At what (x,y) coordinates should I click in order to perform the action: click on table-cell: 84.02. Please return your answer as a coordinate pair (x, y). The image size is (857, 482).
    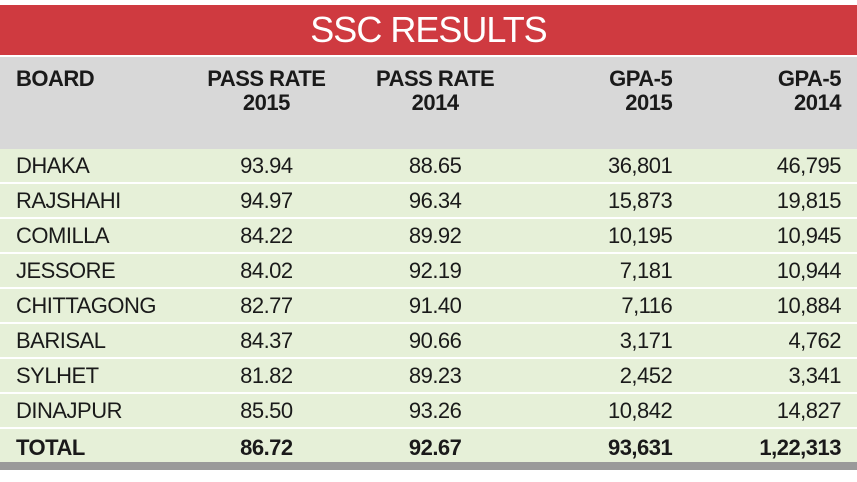
    Looking at the image, I should click on (266, 271).